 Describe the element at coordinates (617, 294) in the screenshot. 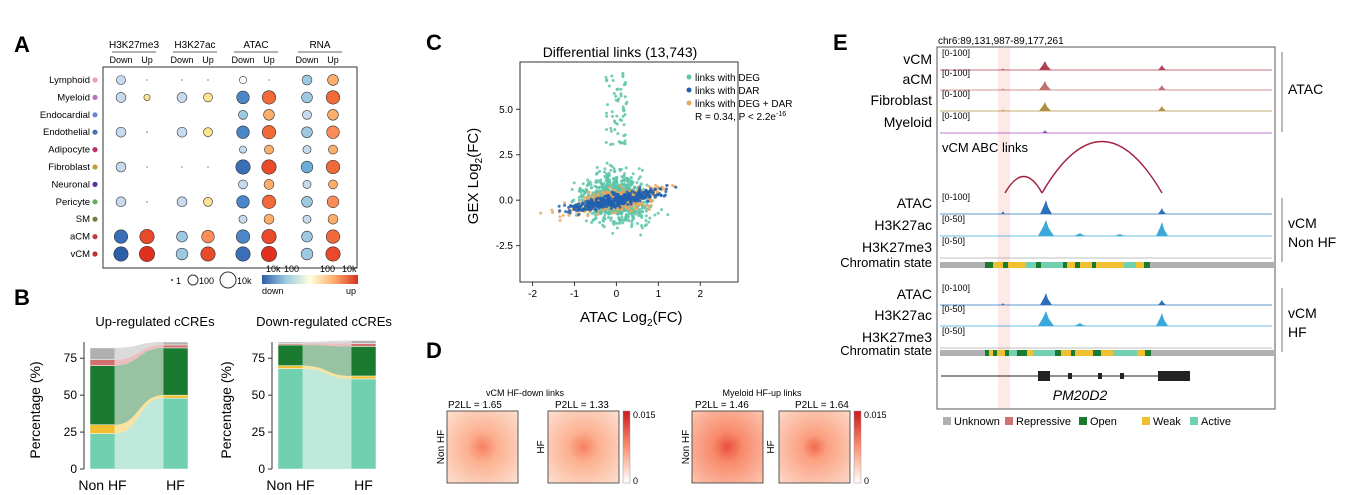

I see `c-xtick-label: 0` at that location.